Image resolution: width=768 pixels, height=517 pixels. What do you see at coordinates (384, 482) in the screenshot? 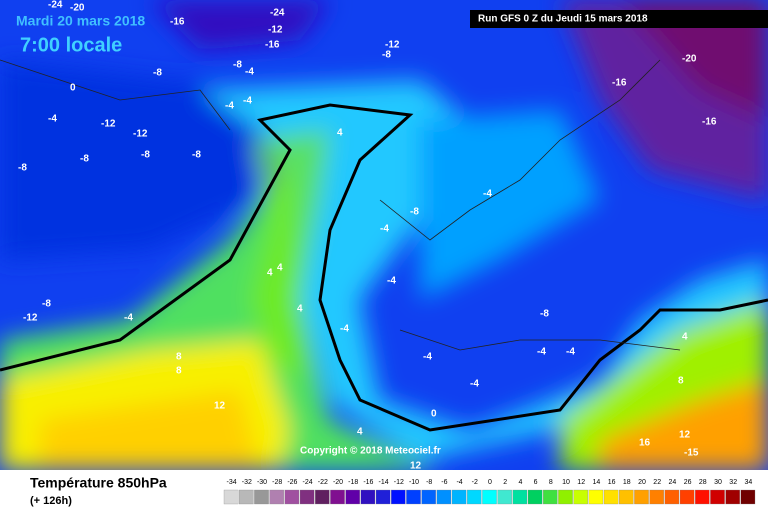
I see `legend-label: -14` at bounding box center [384, 482].